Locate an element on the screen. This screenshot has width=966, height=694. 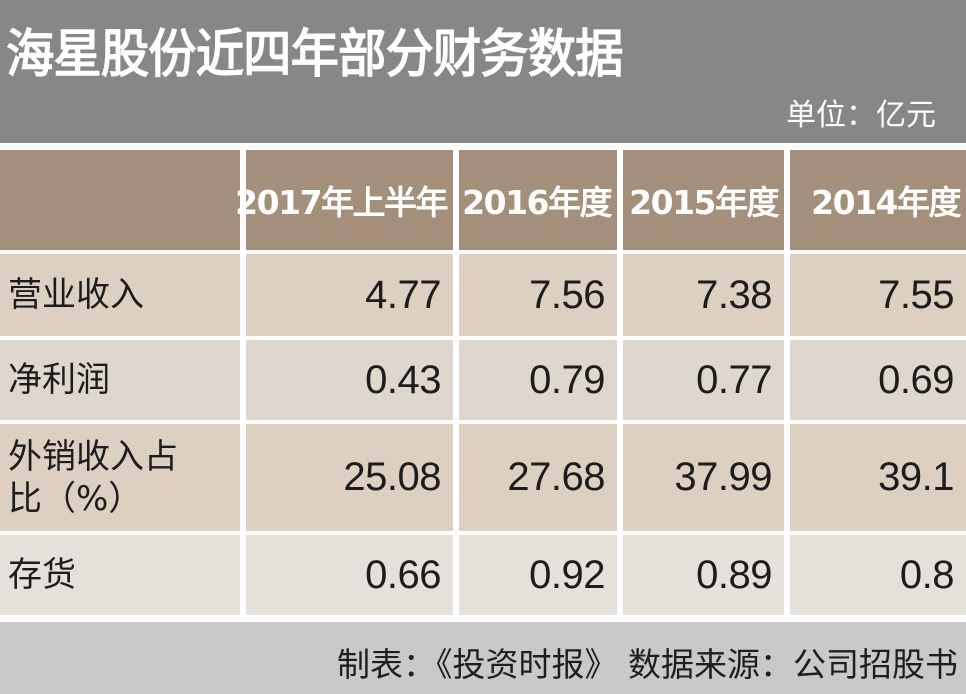
table-row: 净利润 0.43 0.79 0.77 0.69 is located at coordinates (483, 380).